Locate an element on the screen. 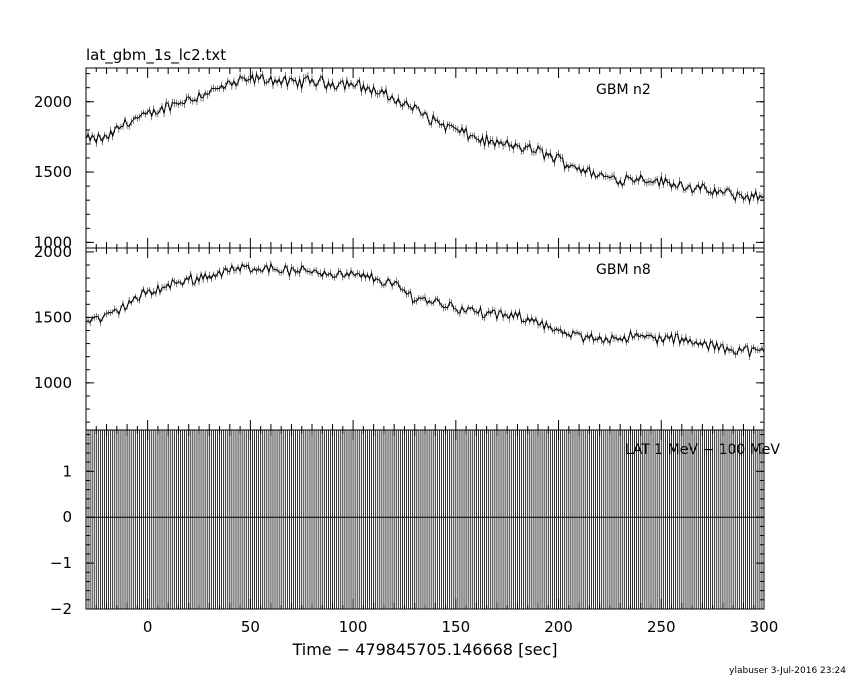  y-tick-label: −2 is located at coordinates (61, 609).